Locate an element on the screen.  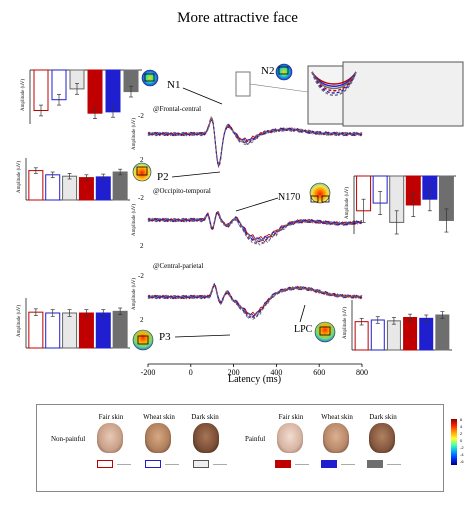
face-np-wheat is located at coordinates (158, 438).